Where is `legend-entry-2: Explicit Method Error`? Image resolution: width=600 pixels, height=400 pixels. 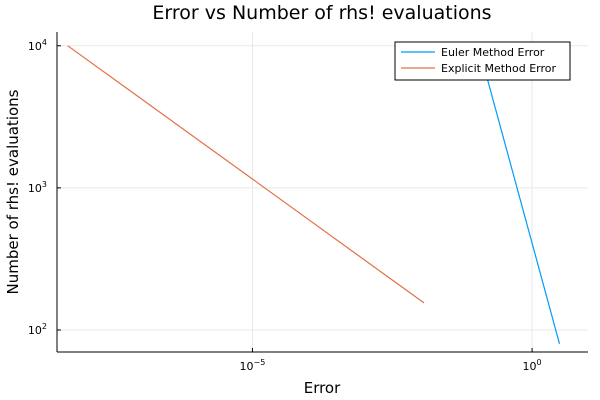 legend-entry-2: Explicit Method Error is located at coordinates (499, 68).